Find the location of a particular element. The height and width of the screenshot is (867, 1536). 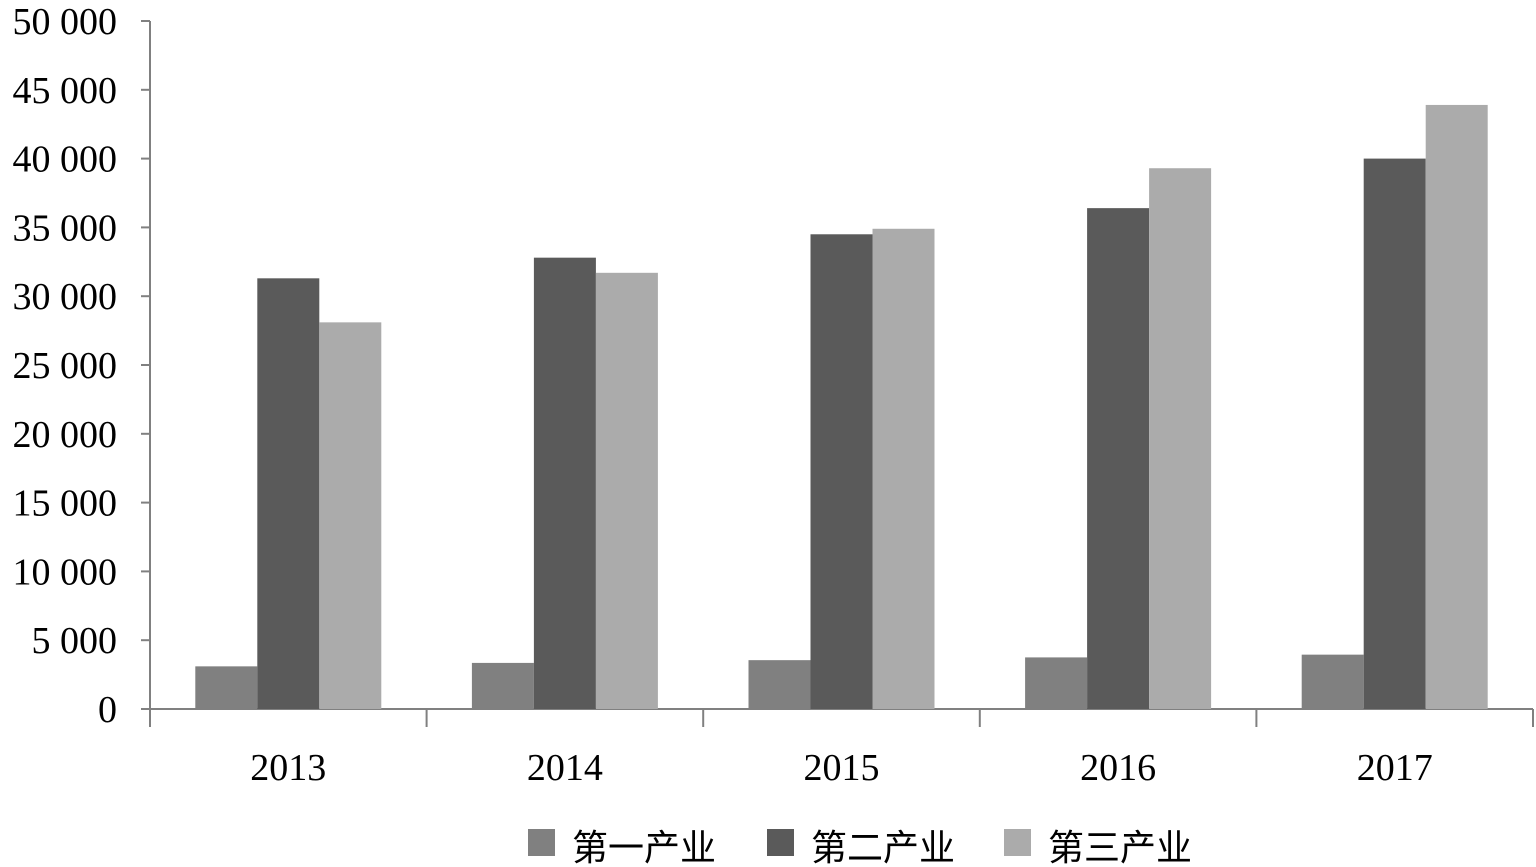

legend-label: 第一产业 is located at coordinates (644, 847).